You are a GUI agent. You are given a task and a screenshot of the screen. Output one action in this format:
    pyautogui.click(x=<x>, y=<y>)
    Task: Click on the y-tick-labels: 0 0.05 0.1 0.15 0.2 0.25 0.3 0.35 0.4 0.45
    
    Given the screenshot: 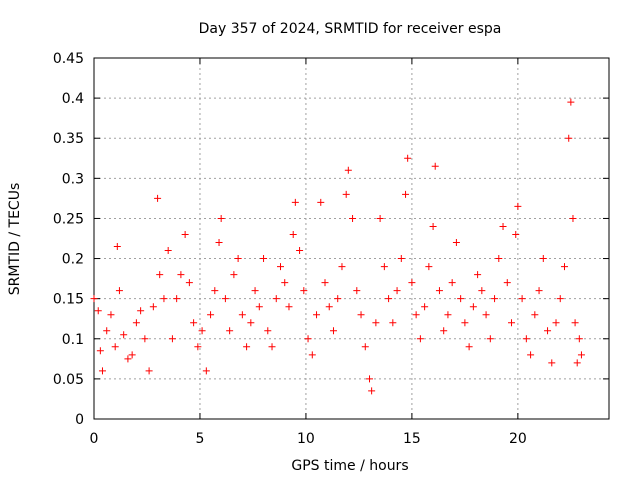 What is the action you would take?
    pyautogui.click(x=68, y=239)
    